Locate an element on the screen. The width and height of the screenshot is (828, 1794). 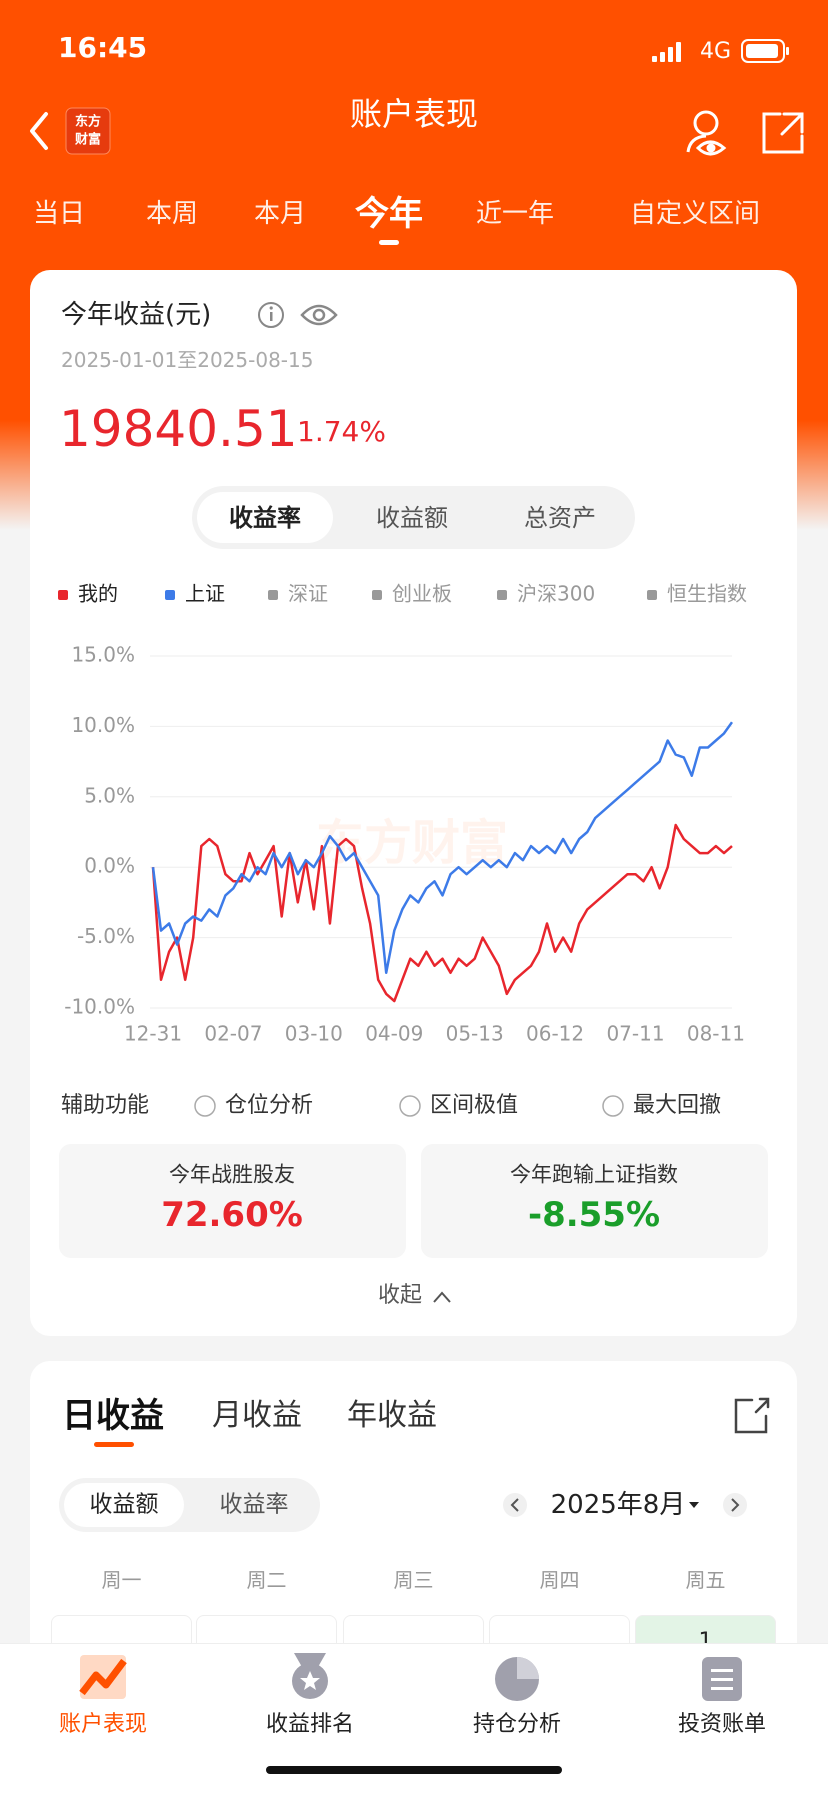
aux-option: 区间极值 is located at coordinates (474, 1105).